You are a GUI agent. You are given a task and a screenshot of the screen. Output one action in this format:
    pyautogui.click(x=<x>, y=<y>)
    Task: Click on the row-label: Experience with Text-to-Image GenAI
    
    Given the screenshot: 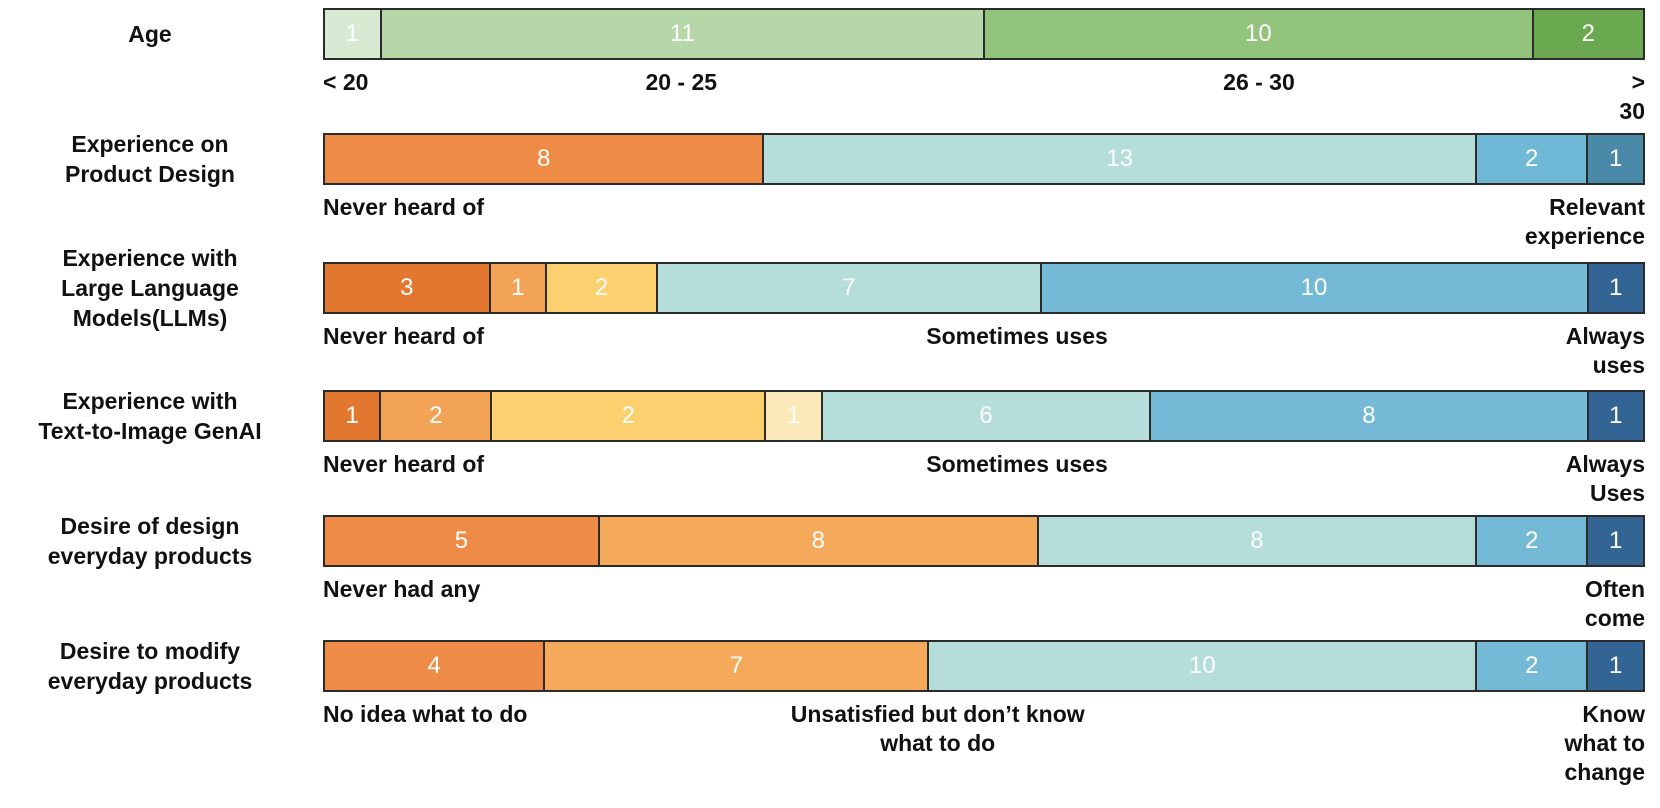 What is the action you would take?
    pyautogui.click(x=150, y=416)
    